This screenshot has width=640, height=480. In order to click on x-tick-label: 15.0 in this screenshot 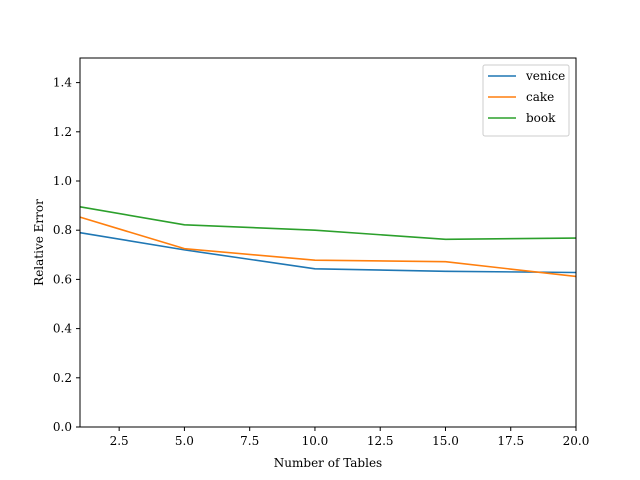, I will do `click(445, 441)`.